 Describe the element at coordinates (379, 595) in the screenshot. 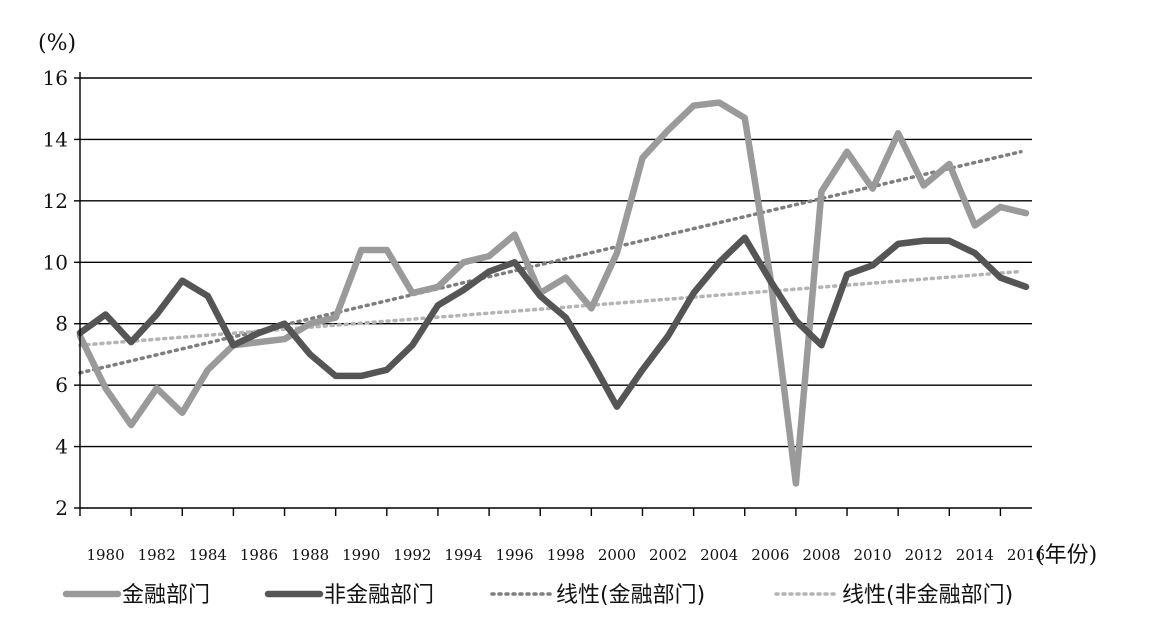

I see `legend-label-1: 非金融部门` at that location.